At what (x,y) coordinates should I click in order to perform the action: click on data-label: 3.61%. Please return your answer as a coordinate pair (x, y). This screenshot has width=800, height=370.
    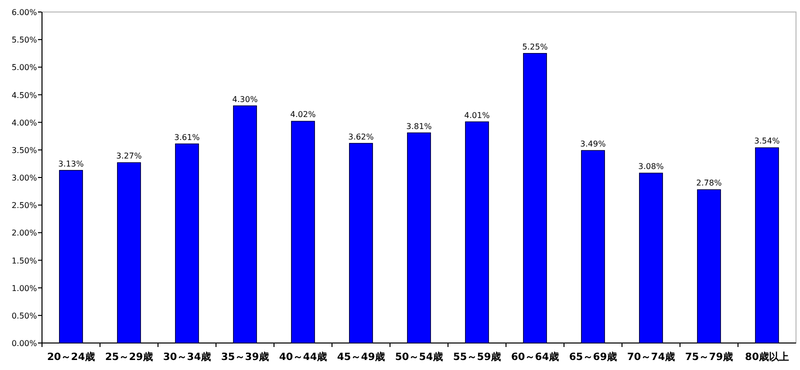
    Looking at the image, I should click on (187, 137).